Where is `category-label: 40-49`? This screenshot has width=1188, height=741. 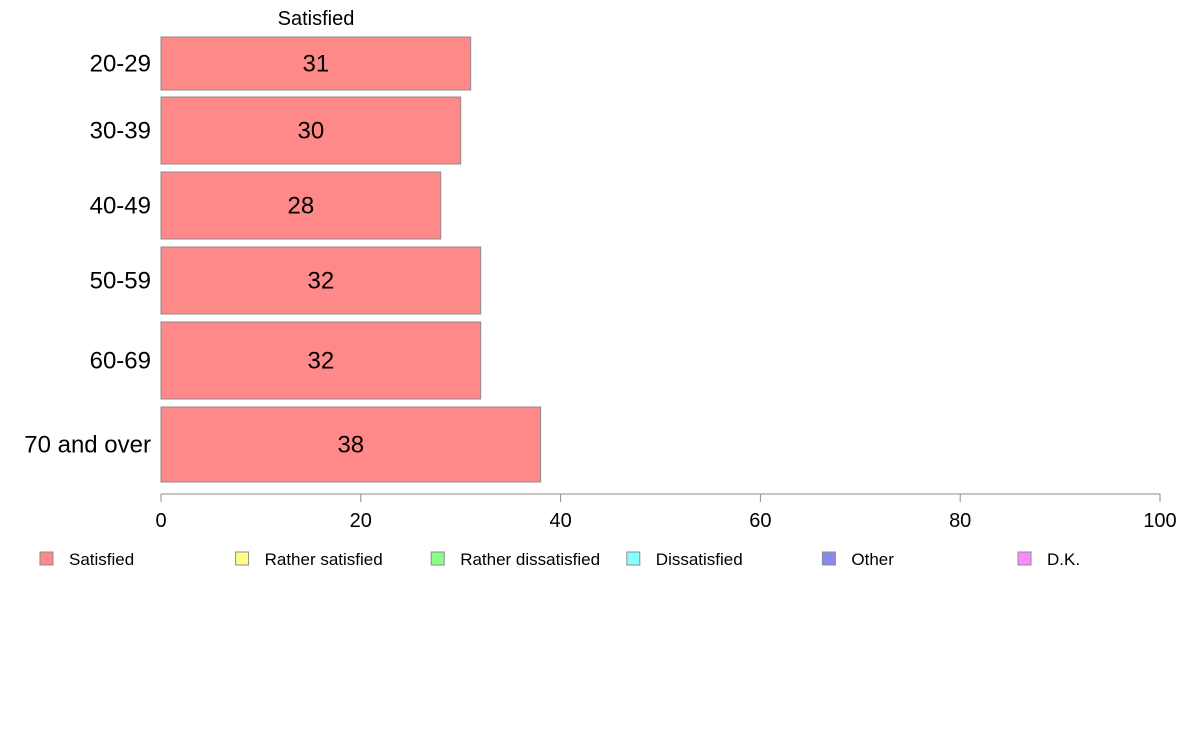 category-label: 40-49 is located at coordinates (120, 206).